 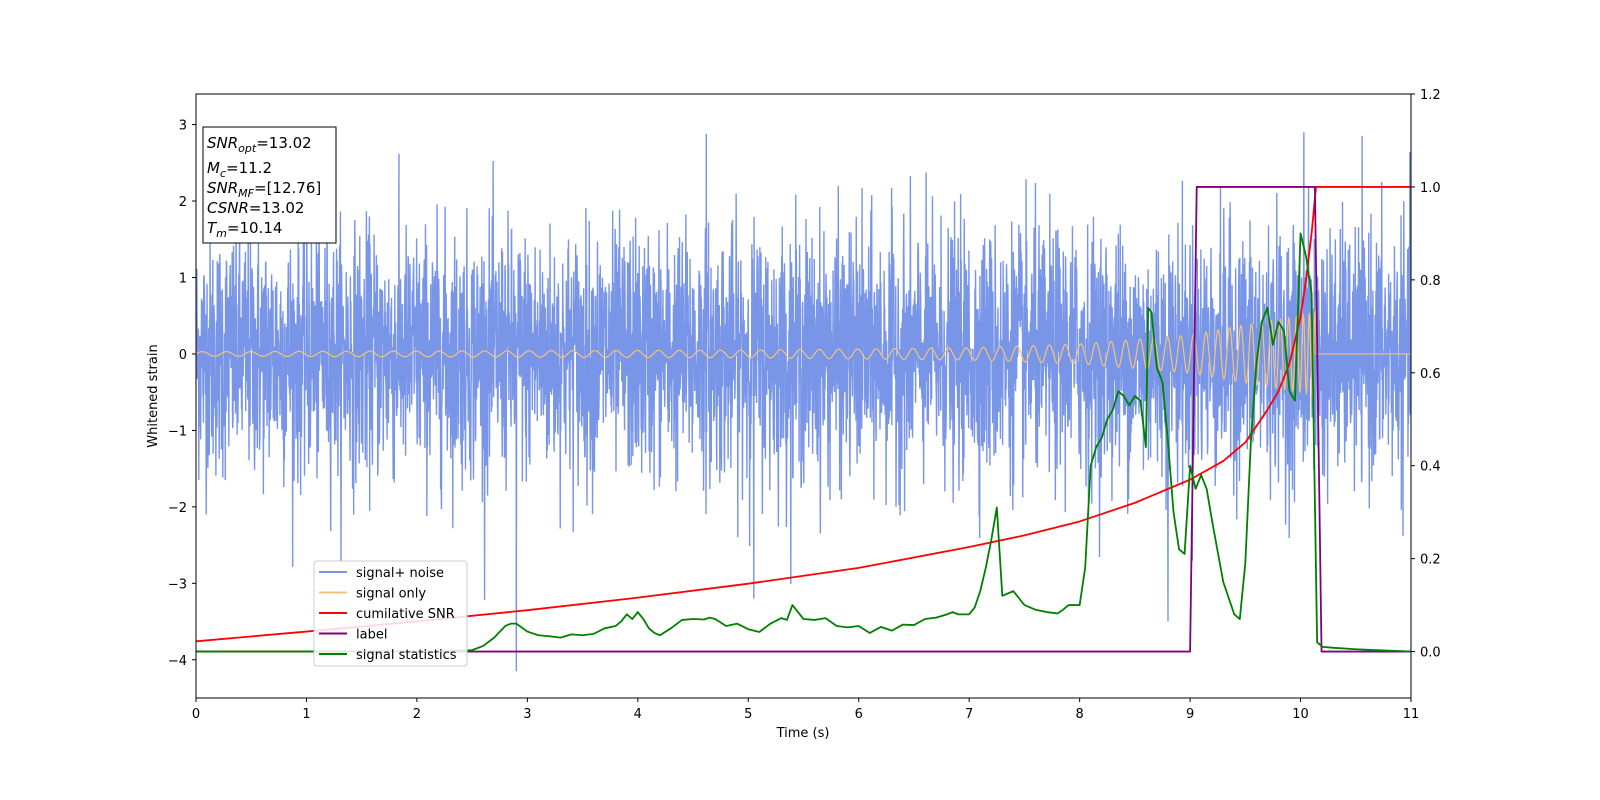 What do you see at coordinates (177, 661) in the screenshot?
I see `y-tick-label: −4` at bounding box center [177, 661].